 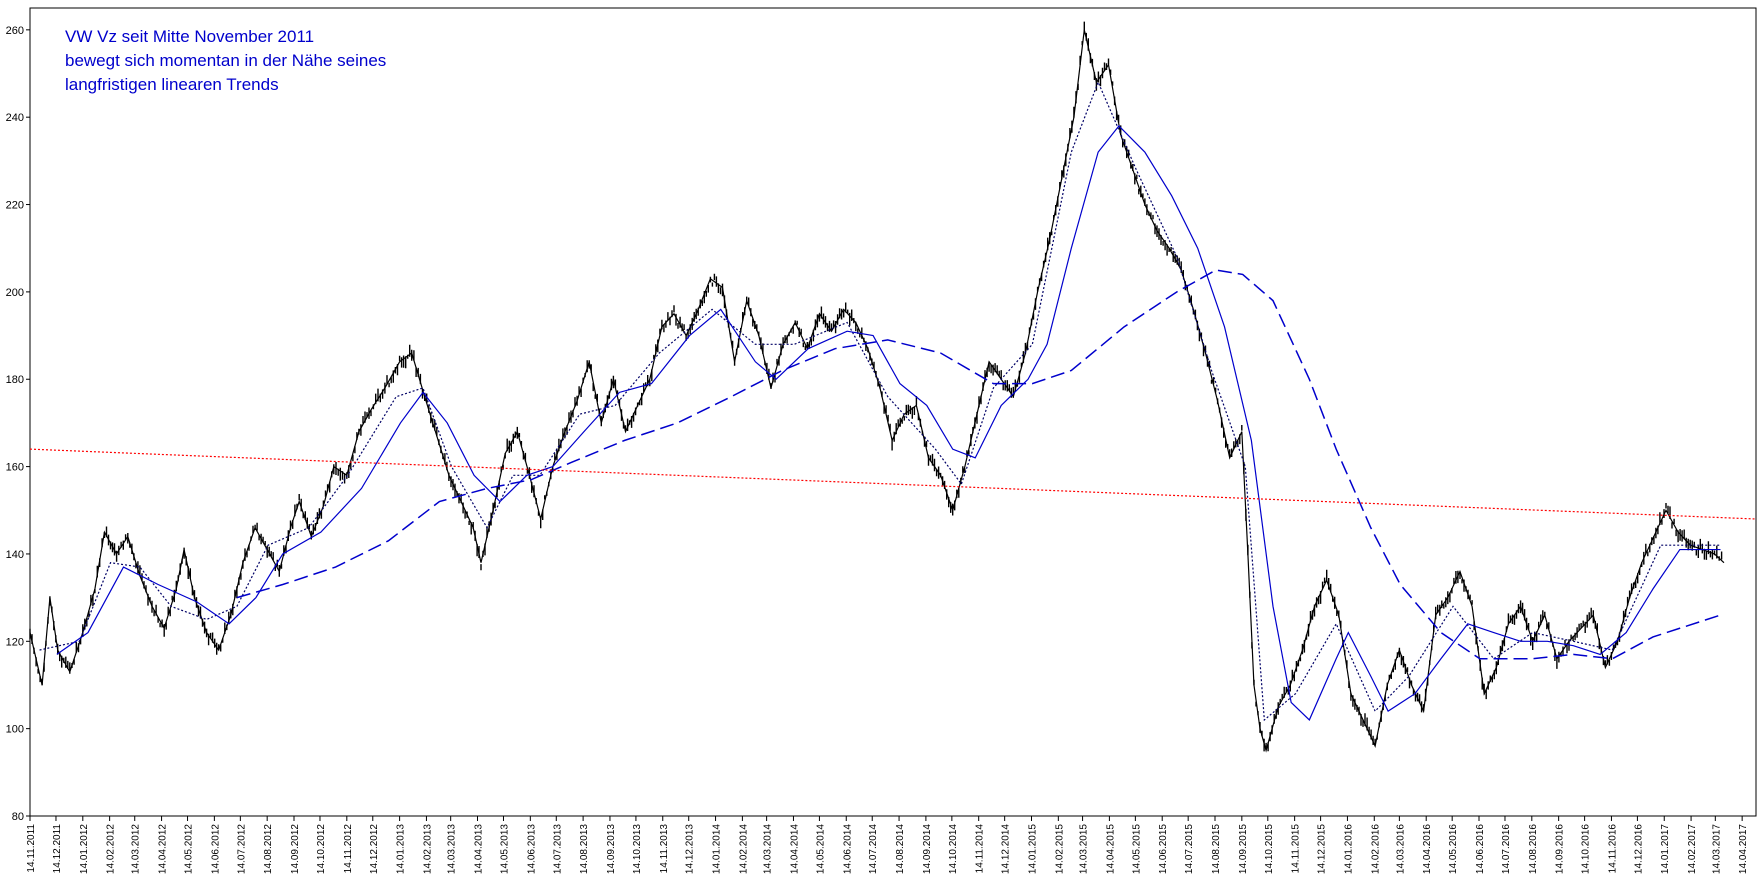 I want to click on x-tick-label: 14.05.2013, so click(x=504, y=849).